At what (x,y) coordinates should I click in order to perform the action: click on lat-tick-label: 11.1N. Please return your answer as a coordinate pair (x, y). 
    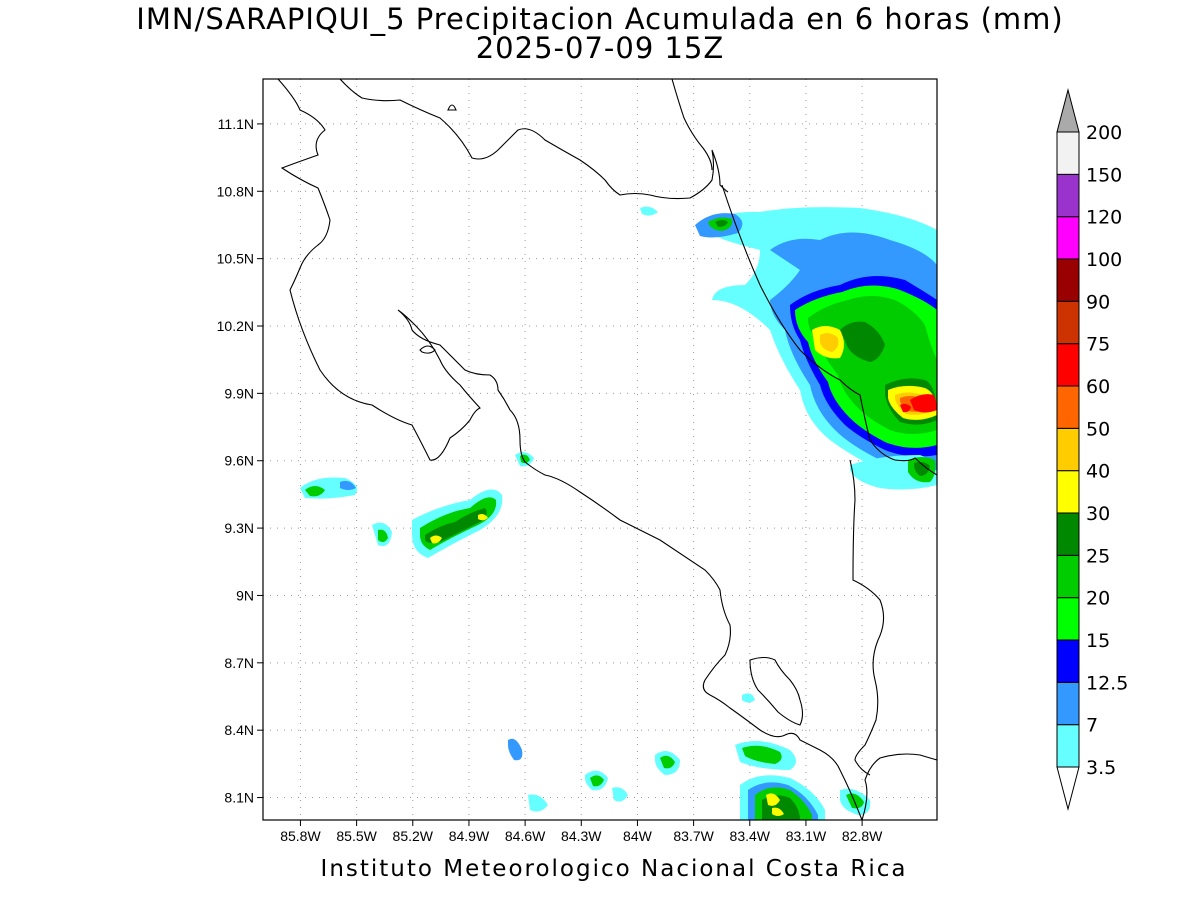
    Looking at the image, I should click on (236, 124).